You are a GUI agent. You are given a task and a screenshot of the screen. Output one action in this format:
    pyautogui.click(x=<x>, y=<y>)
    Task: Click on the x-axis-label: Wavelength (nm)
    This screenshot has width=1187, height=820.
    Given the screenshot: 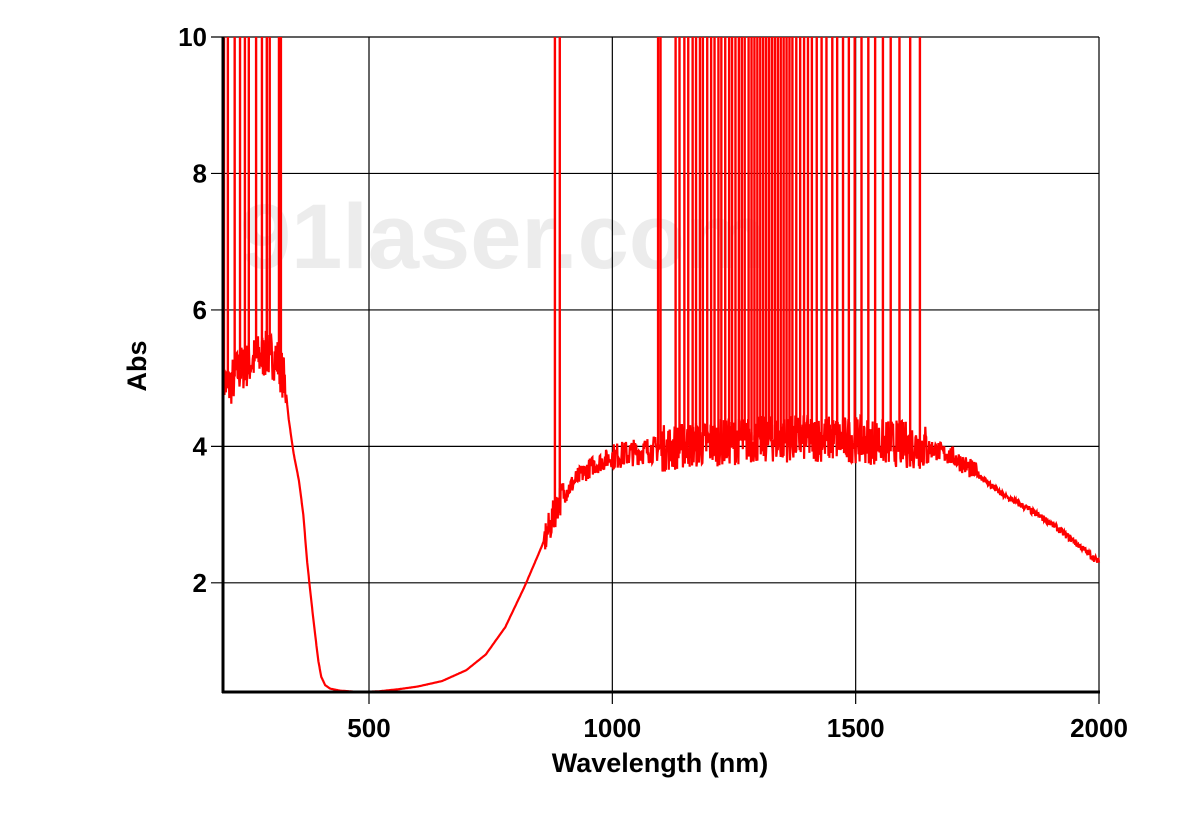 What is the action you would take?
    pyautogui.click(x=660, y=763)
    